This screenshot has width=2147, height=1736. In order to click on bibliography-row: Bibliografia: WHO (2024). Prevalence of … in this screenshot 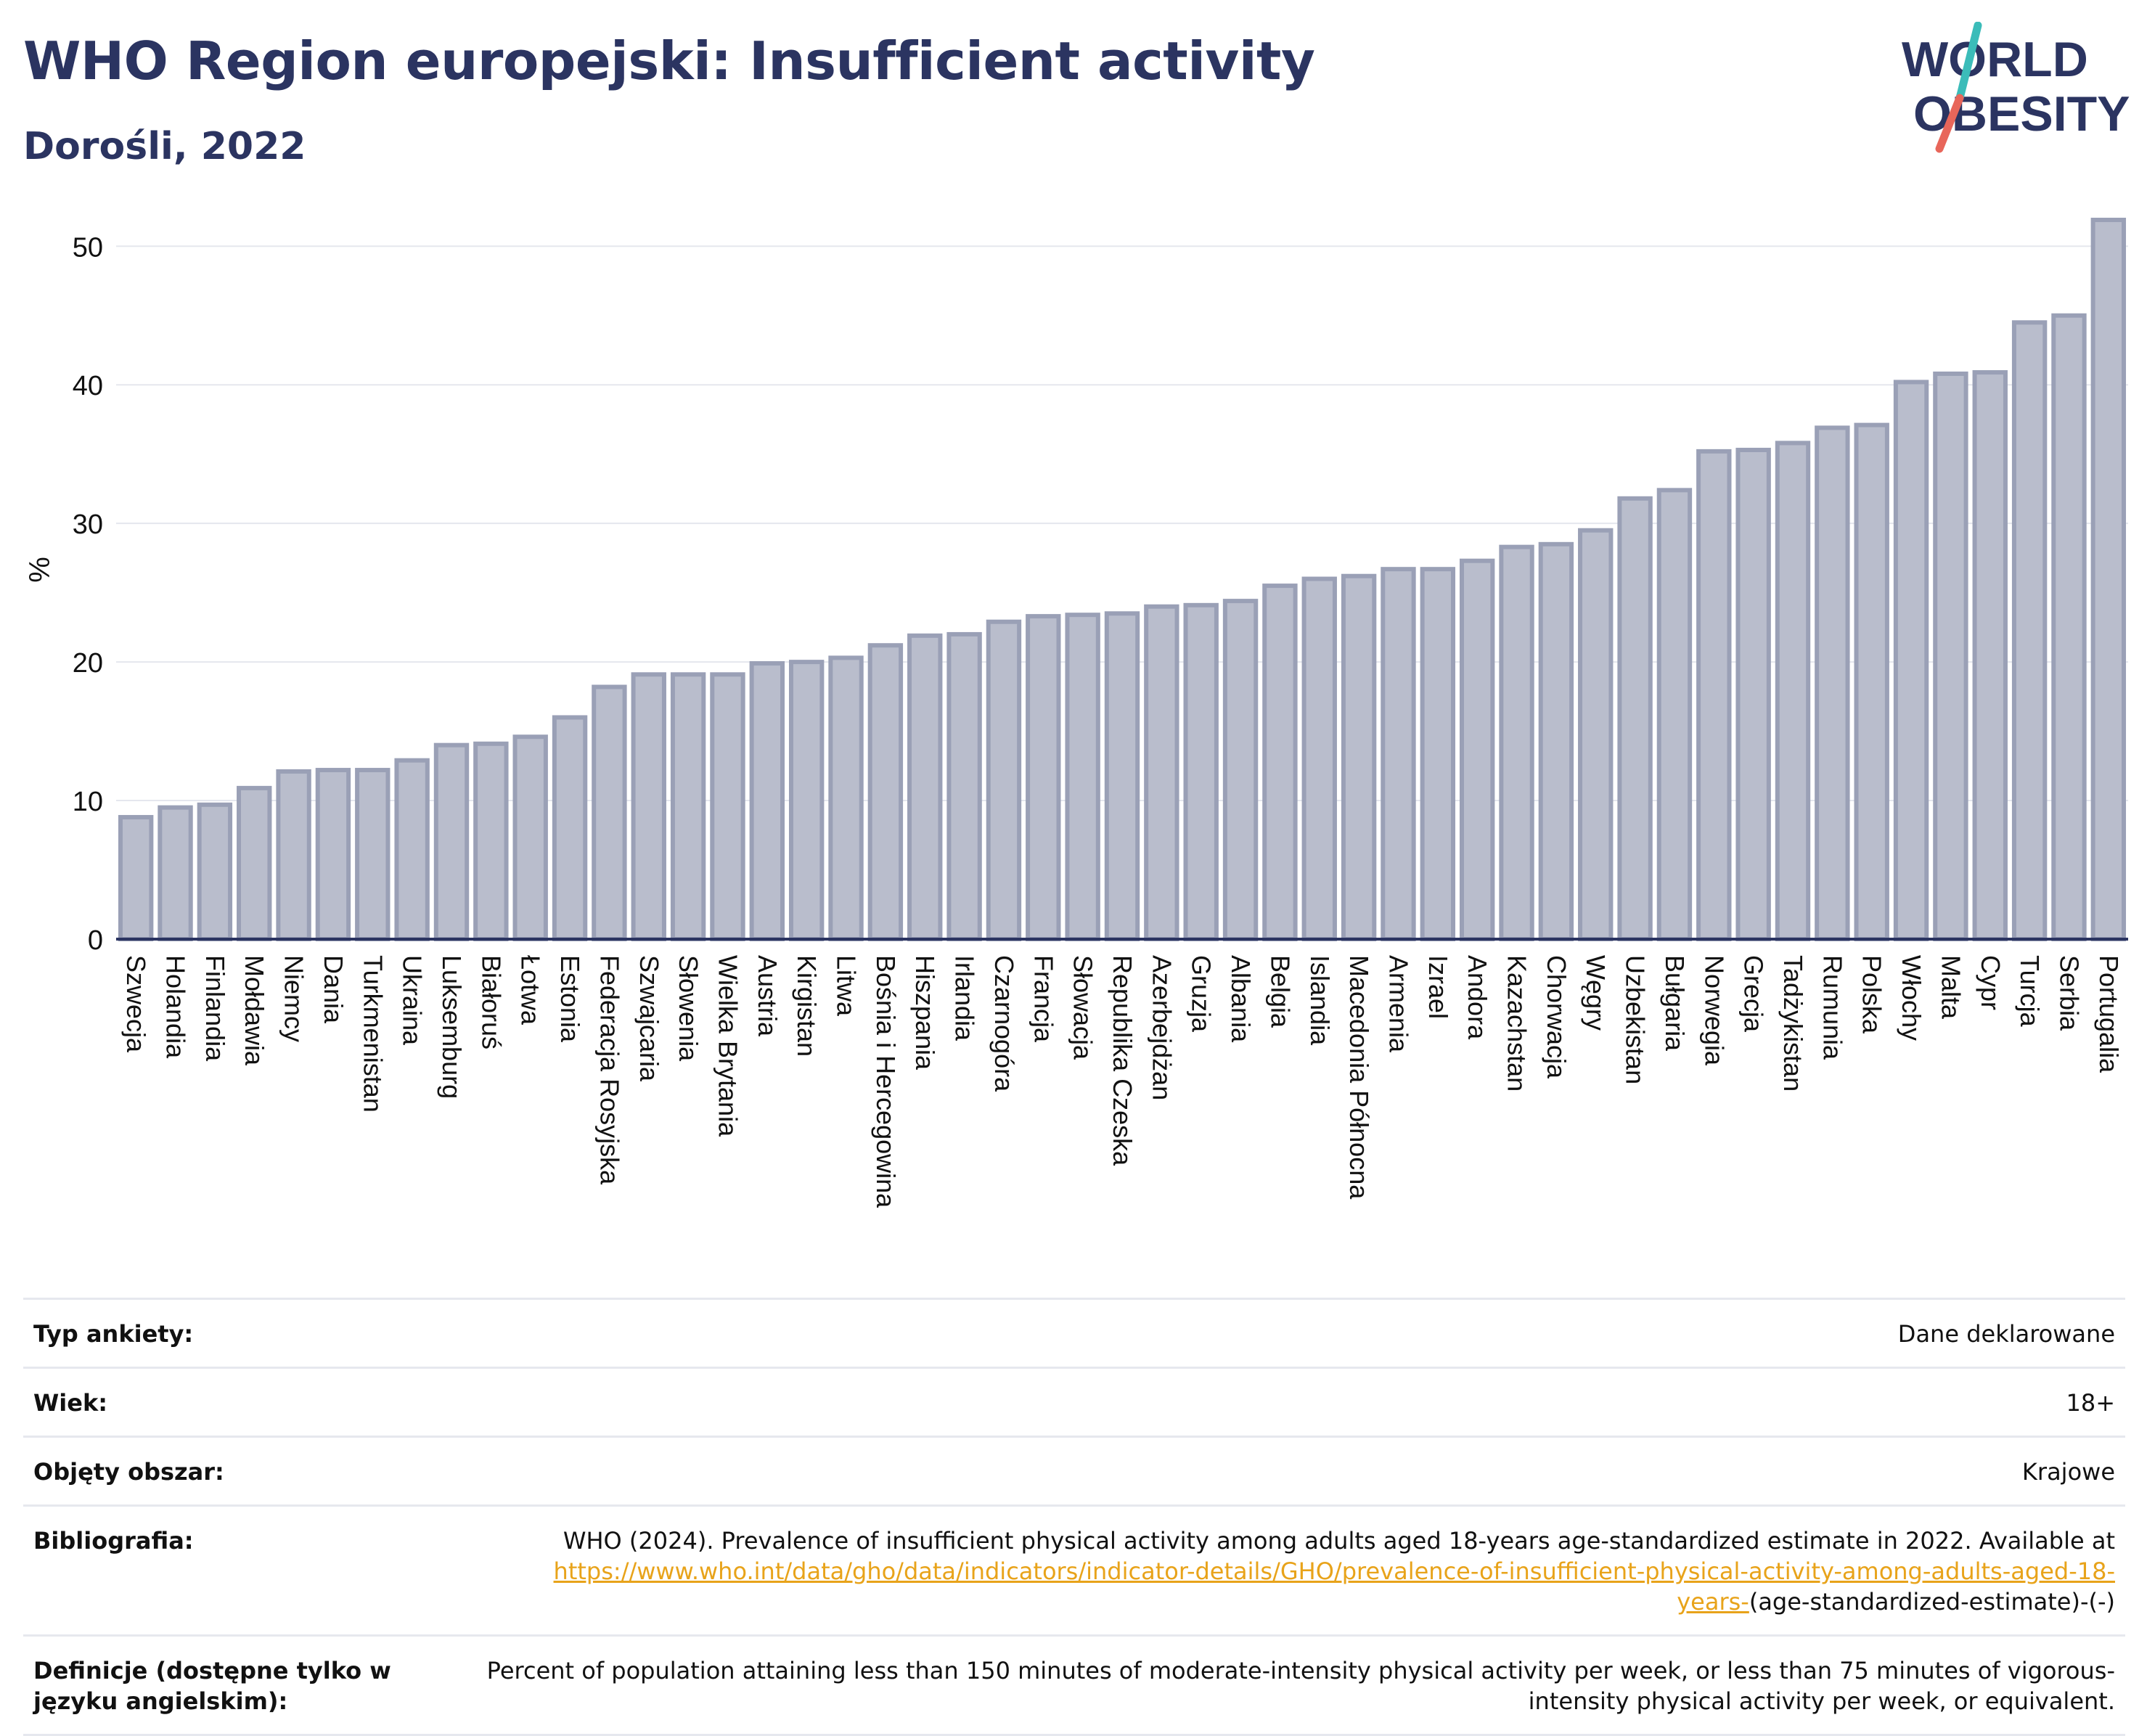, I will do `click(1074, 1569)`.